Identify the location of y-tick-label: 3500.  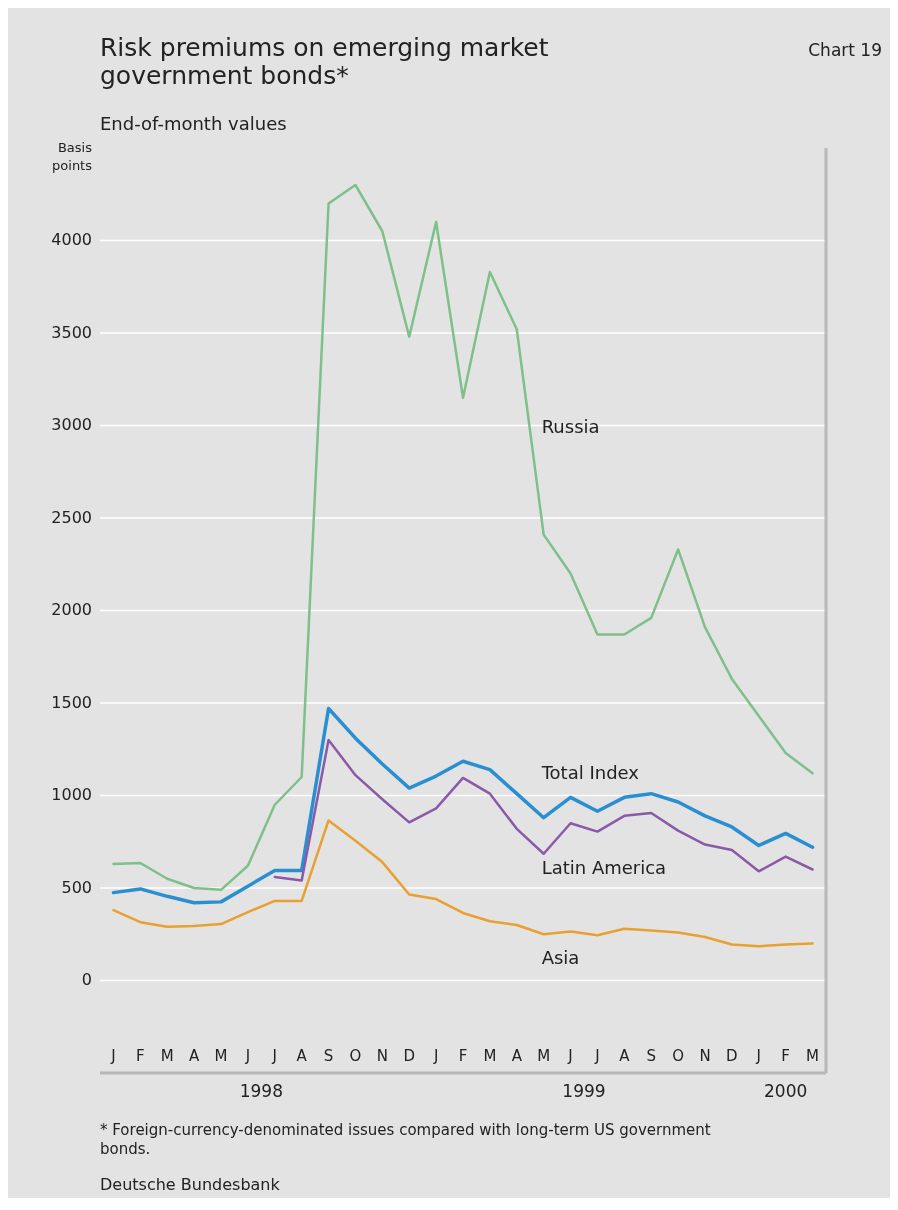
(71, 332).